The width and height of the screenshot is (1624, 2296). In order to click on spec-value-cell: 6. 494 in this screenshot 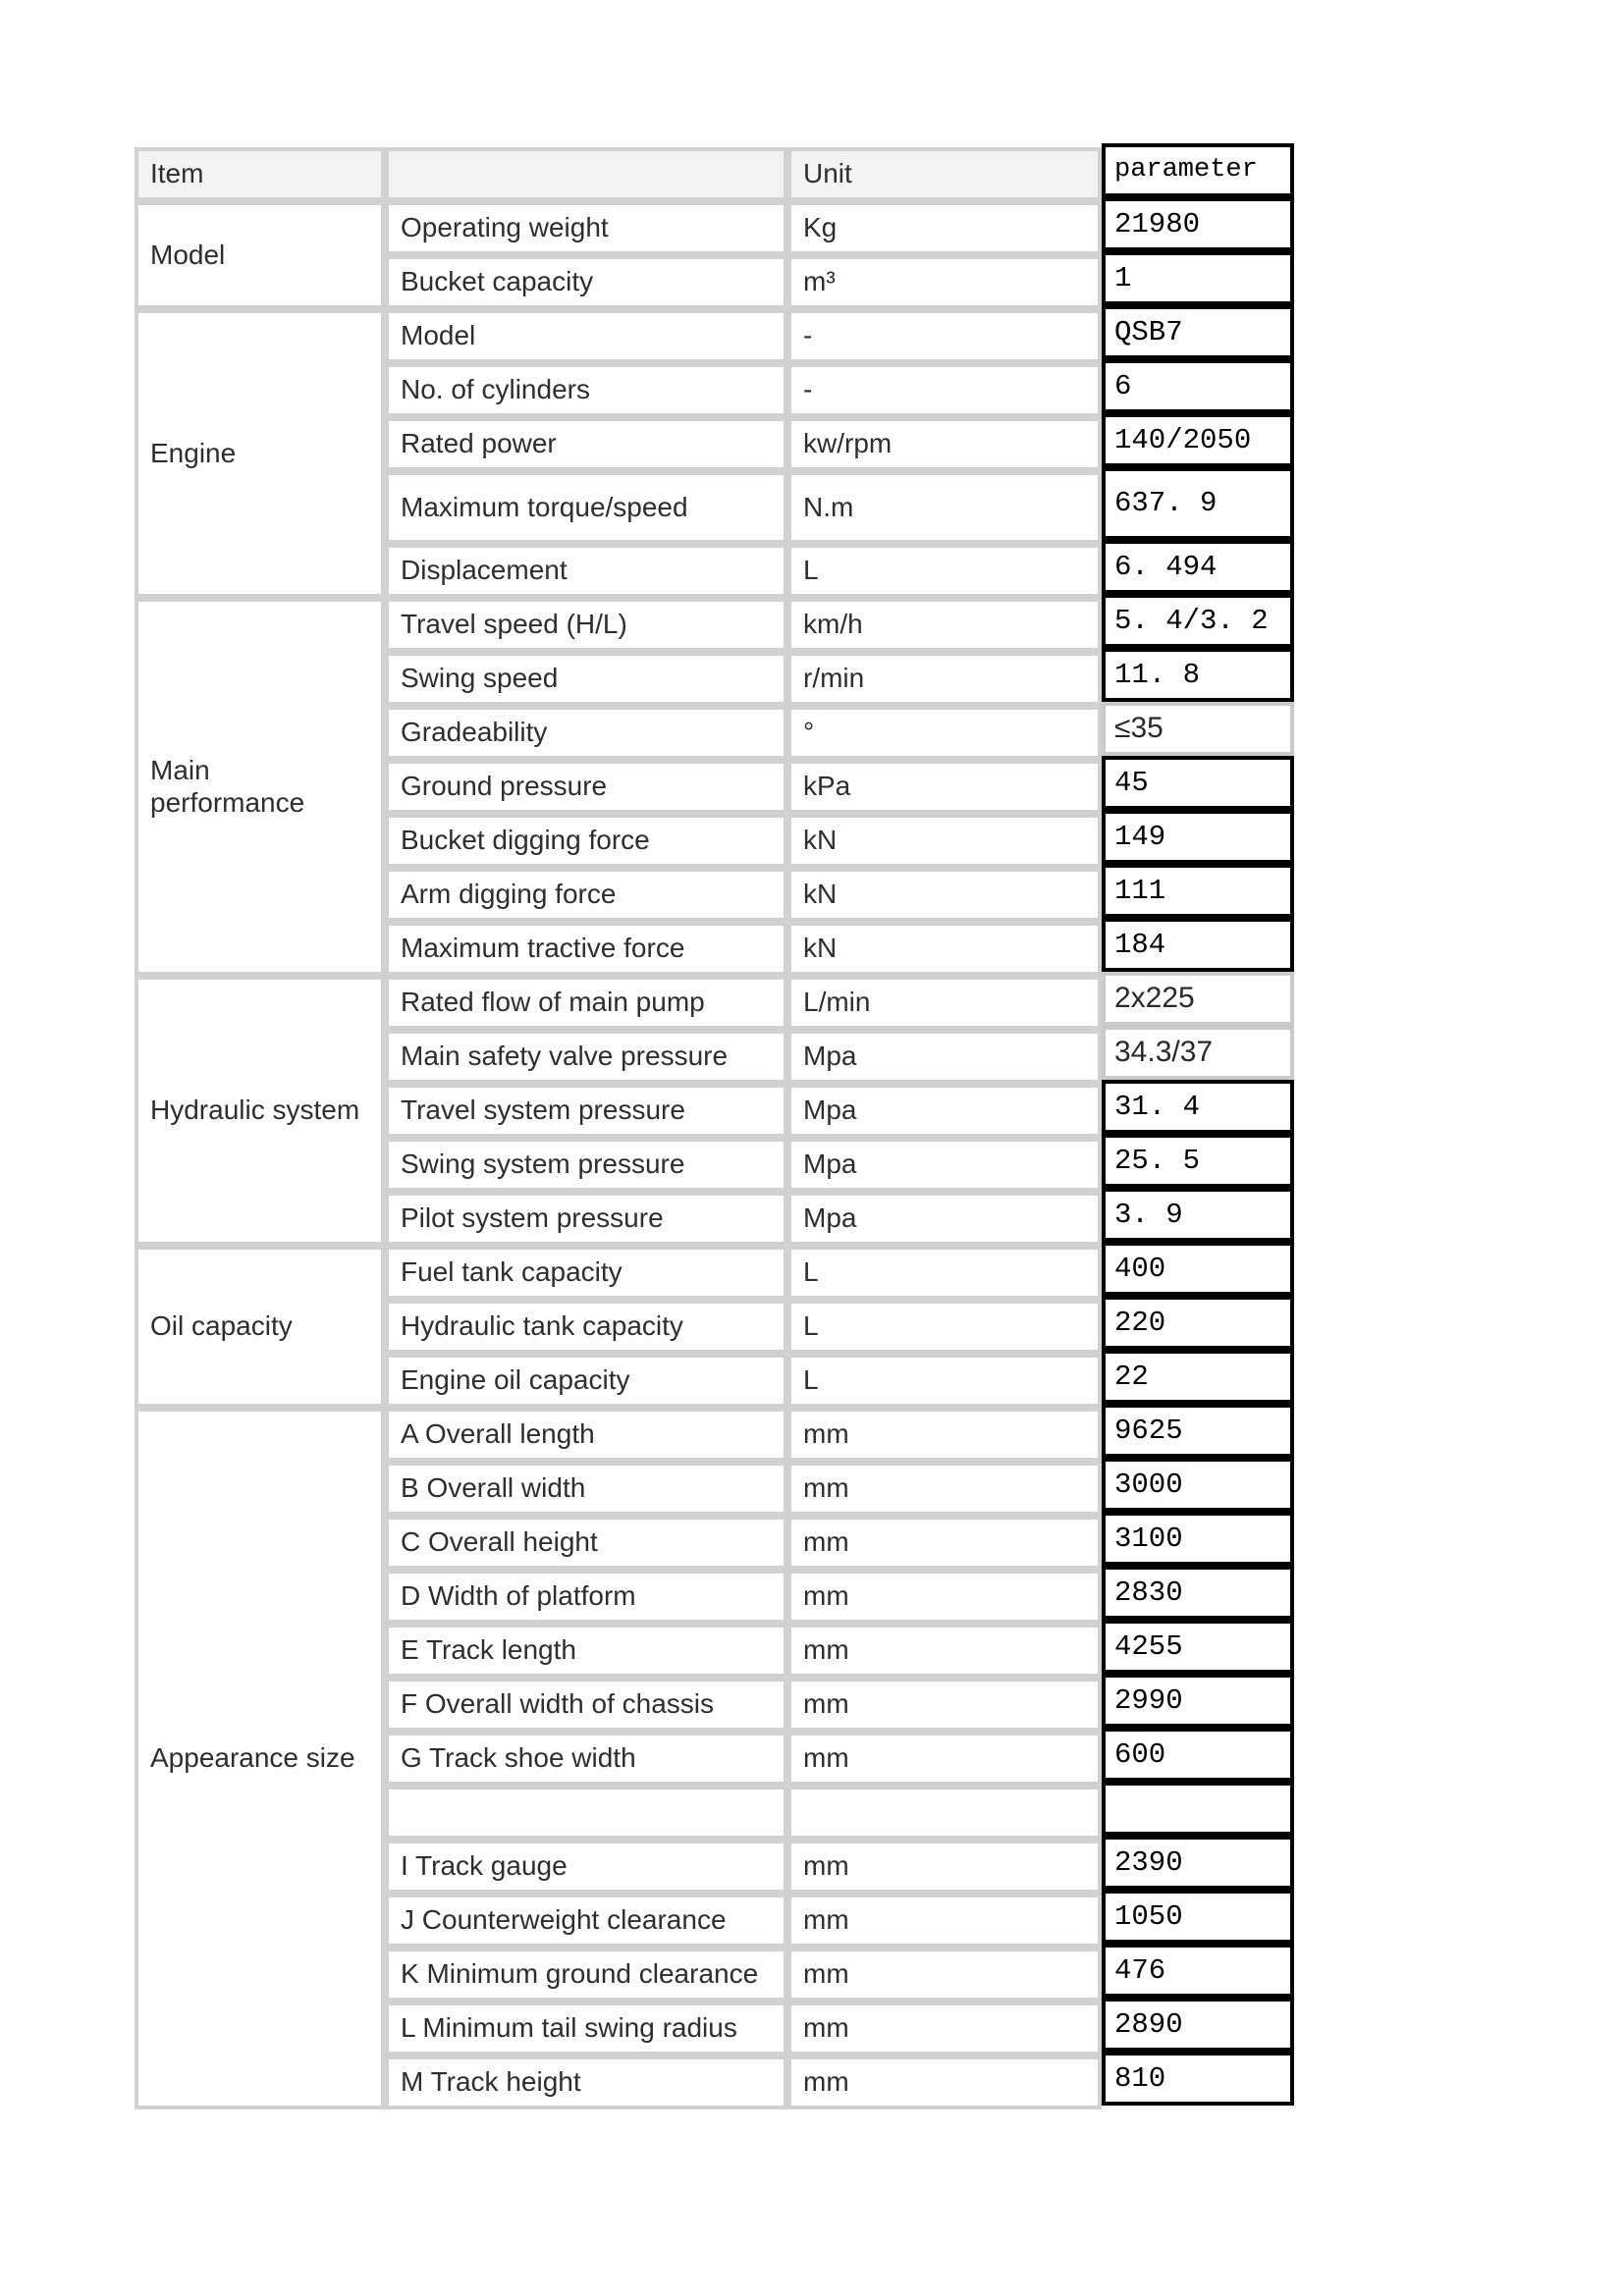, I will do `click(1198, 567)`.